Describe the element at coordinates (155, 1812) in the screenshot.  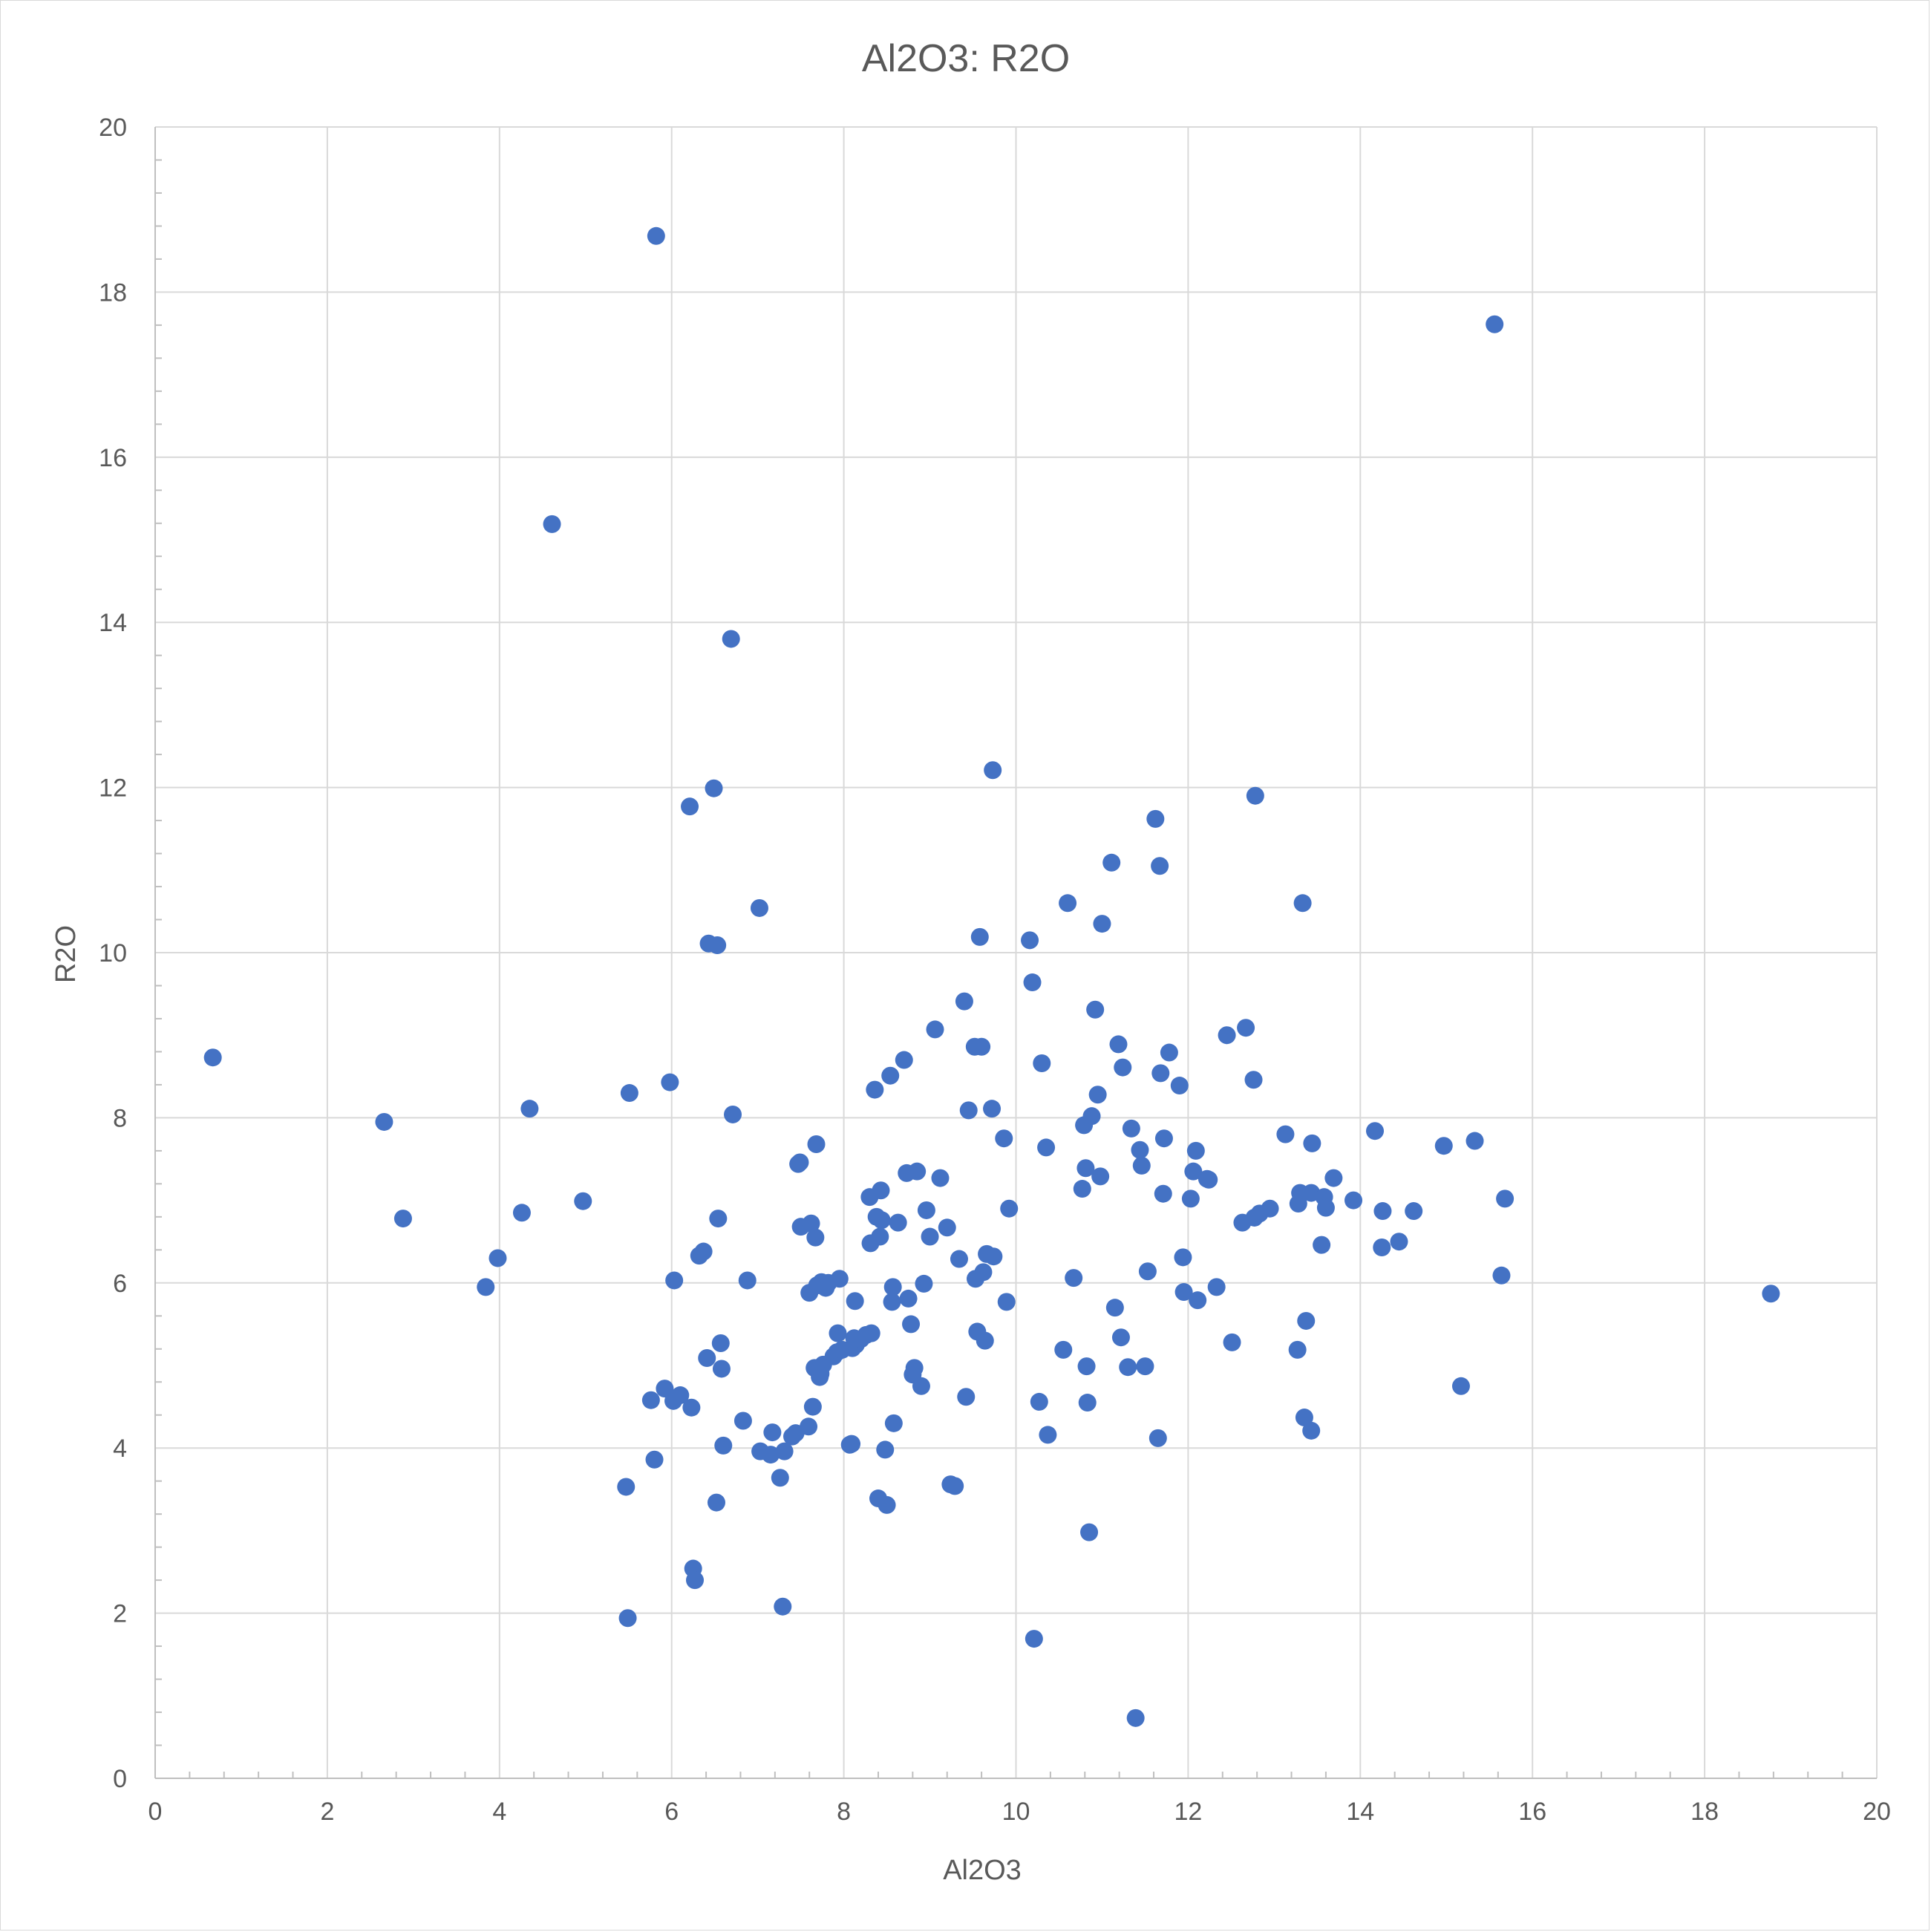
I see `x-tick-label: 0` at that location.